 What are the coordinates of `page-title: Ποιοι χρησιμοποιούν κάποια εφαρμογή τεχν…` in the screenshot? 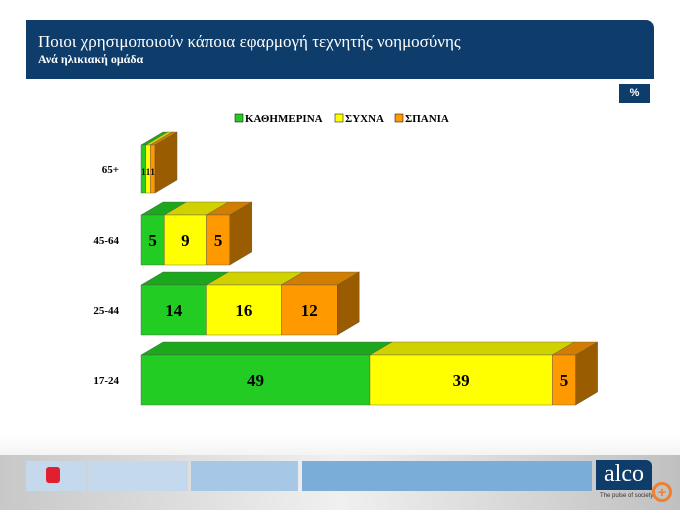 It's located at (249, 41).